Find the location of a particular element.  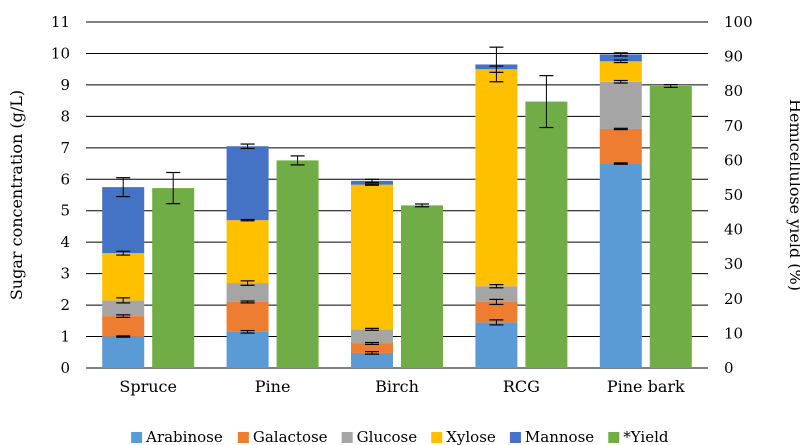

y-axis-title: Sugar concentration (g/L) is located at coordinates (16, 195).